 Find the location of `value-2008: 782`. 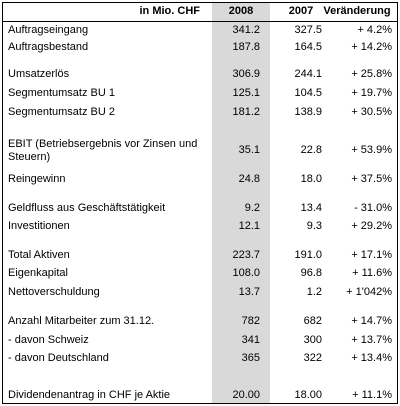

value-2008: 782 is located at coordinates (250, 321).